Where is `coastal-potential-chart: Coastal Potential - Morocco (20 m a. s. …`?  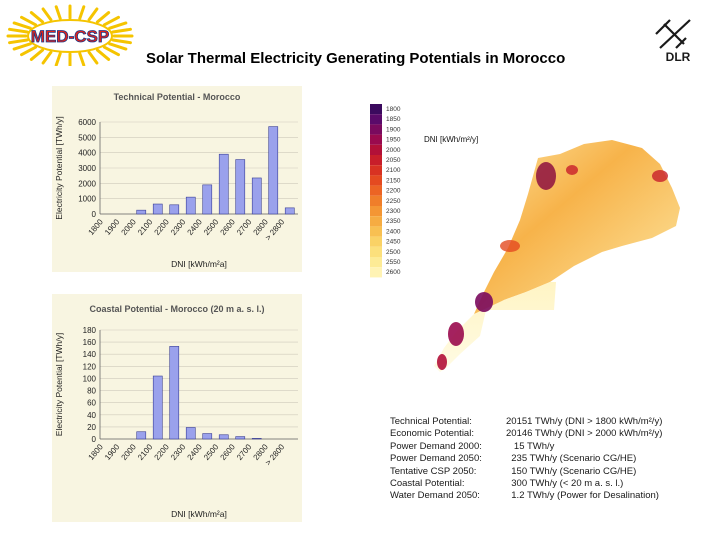
coastal-potential-chart: Coastal Potential - Morocco (20 m a. s. … is located at coordinates (177, 408).